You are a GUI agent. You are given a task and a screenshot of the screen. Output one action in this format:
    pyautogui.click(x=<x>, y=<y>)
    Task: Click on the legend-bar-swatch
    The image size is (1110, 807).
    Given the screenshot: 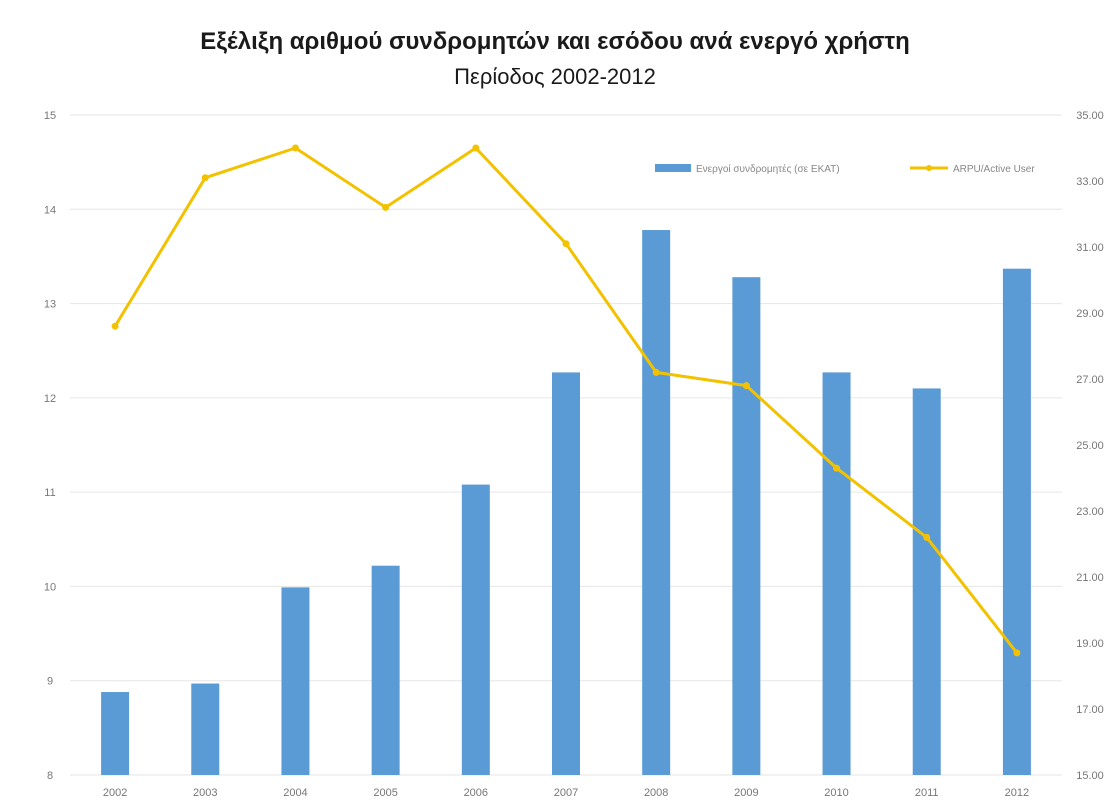 What is the action you would take?
    pyautogui.click(x=673, y=168)
    